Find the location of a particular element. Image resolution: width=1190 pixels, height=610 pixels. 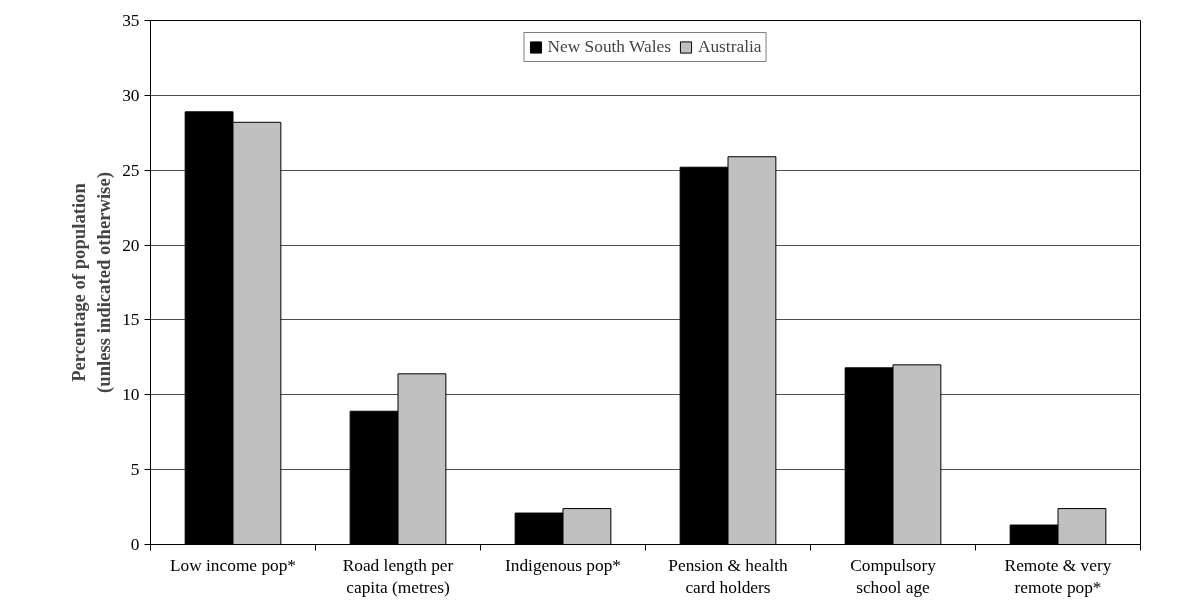

y-tick-label: 25 is located at coordinates (131, 170).